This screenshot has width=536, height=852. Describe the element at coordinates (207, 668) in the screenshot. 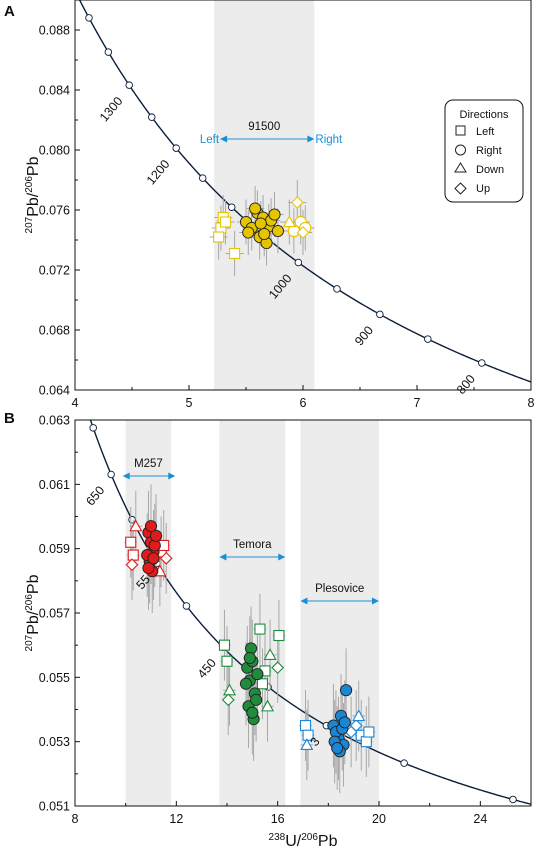

I see `concordia-age-label: 450` at that location.